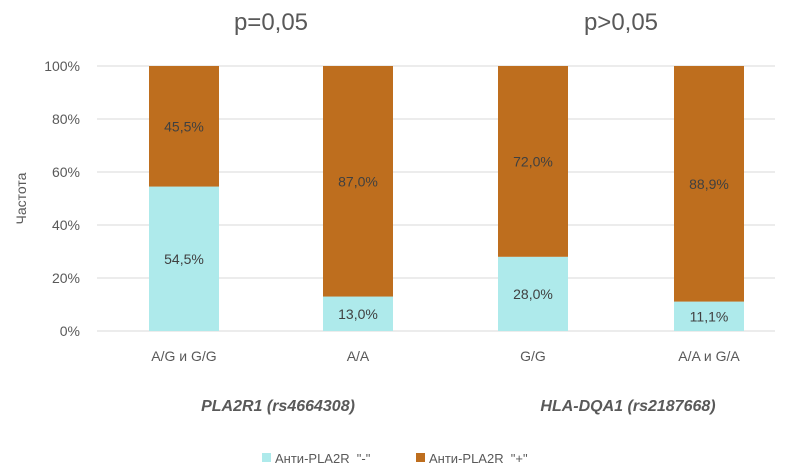 The height and width of the screenshot is (470, 786). What do you see at coordinates (66, 225) in the screenshot?
I see `y-tick-label: 40%` at bounding box center [66, 225].